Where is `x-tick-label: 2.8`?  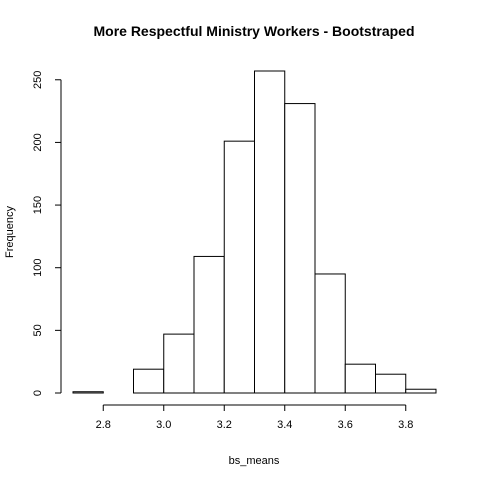
x-tick-label: 2.8 is located at coordinates (103, 425).